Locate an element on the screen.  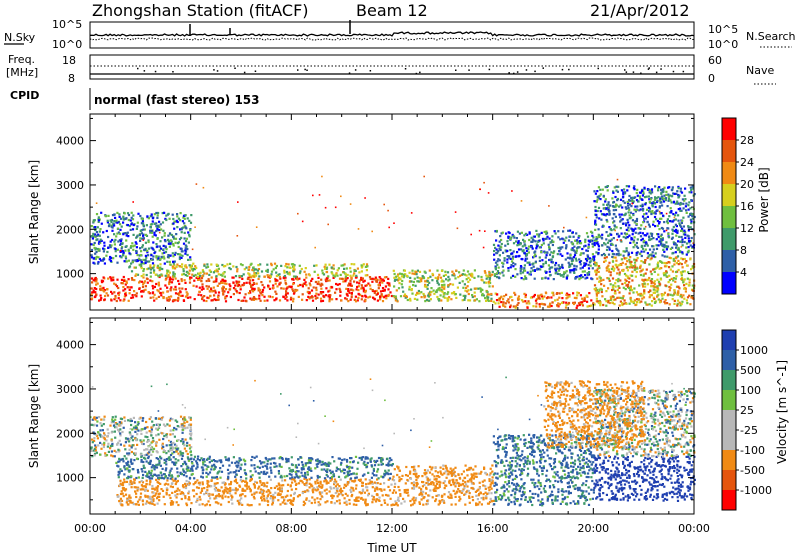
colorbar-tick-label: 4 is located at coordinates (743, 272).